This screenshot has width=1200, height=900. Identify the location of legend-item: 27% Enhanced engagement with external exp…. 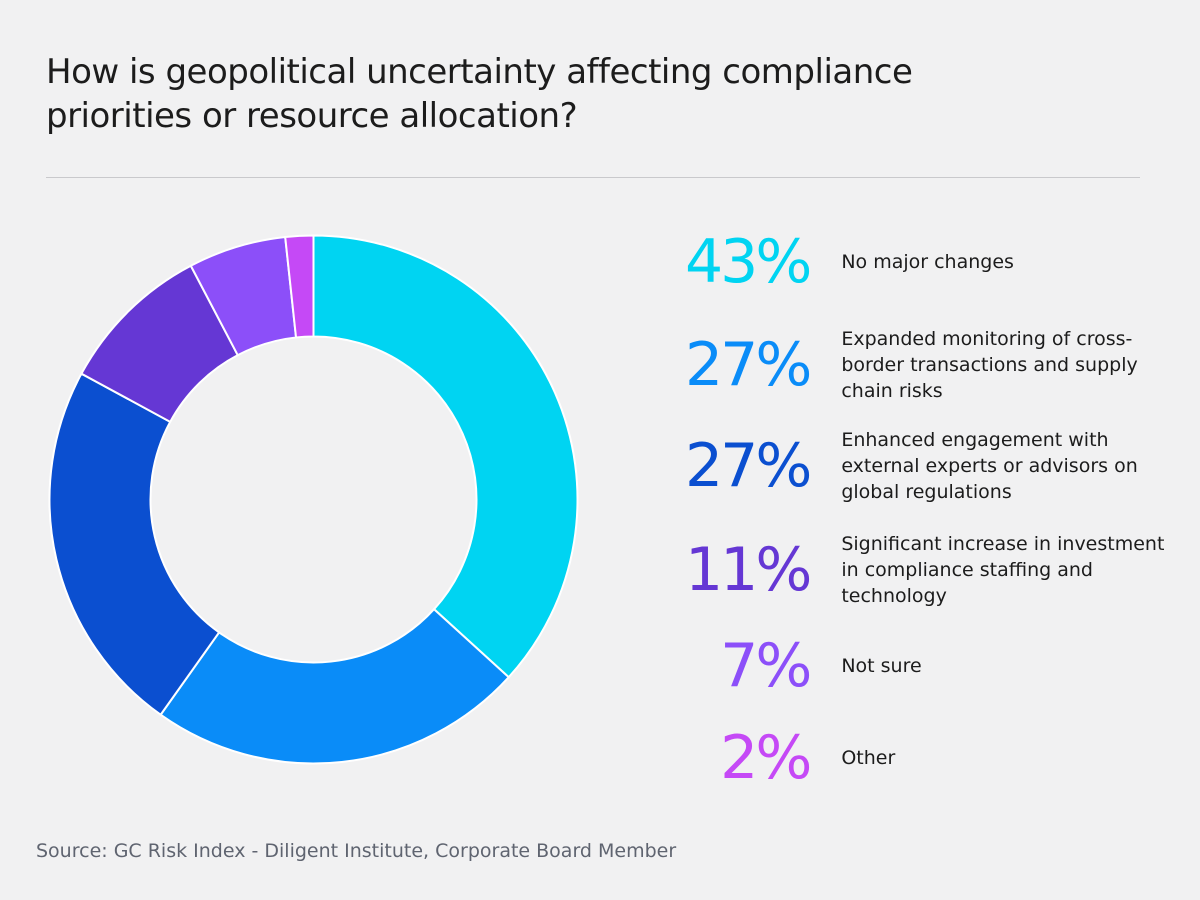
(910, 466).